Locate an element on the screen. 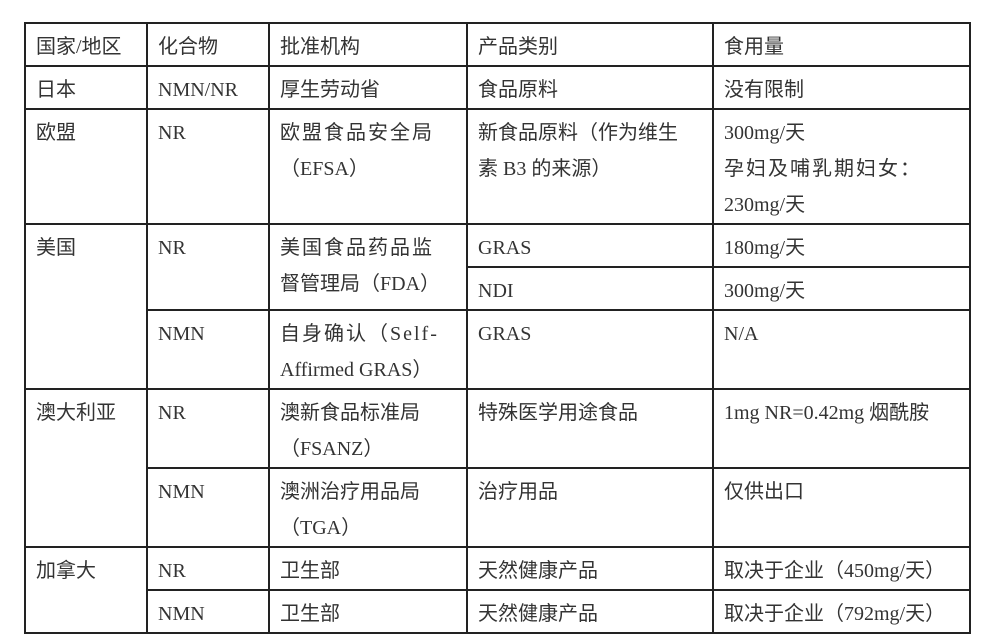 The height and width of the screenshot is (634, 1000). header-cell: 国家/地区 is located at coordinates (86, 44).